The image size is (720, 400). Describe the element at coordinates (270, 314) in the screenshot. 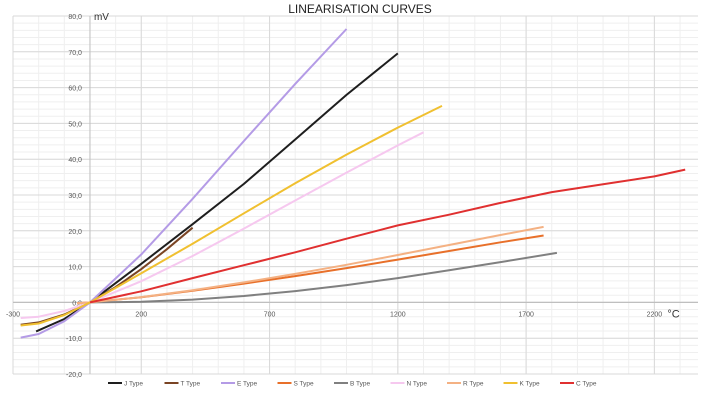

I see `x-tick-label: 700` at that location.